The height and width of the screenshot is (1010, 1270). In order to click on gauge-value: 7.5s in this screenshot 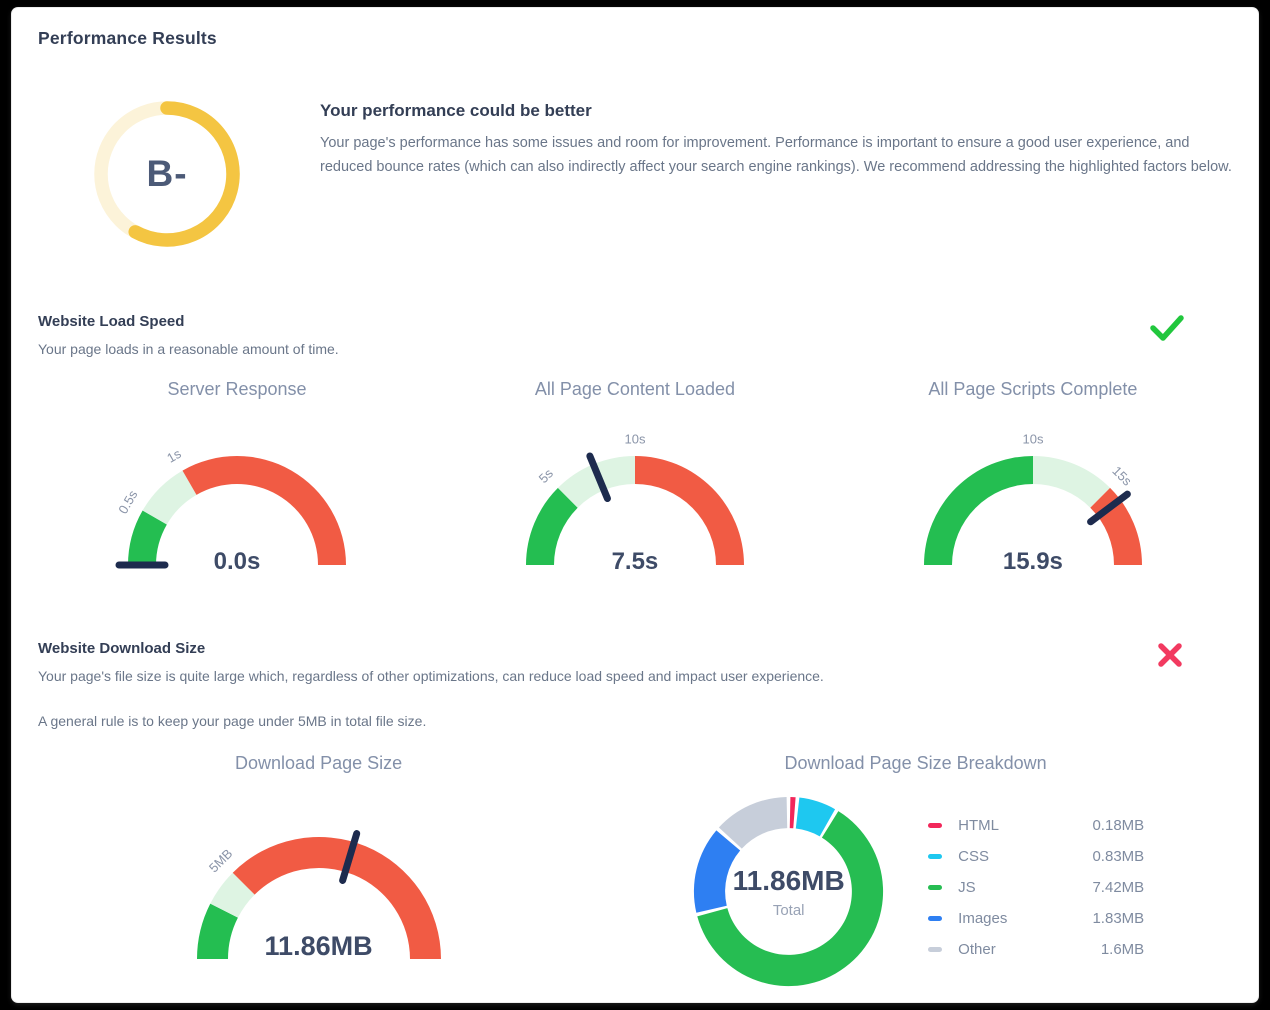, I will do `click(635, 561)`.